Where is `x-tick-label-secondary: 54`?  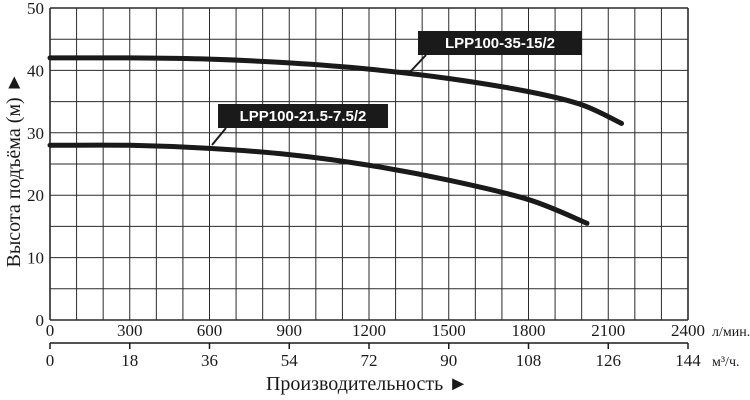
x-tick-label-secondary: 54 is located at coordinates (290, 360).